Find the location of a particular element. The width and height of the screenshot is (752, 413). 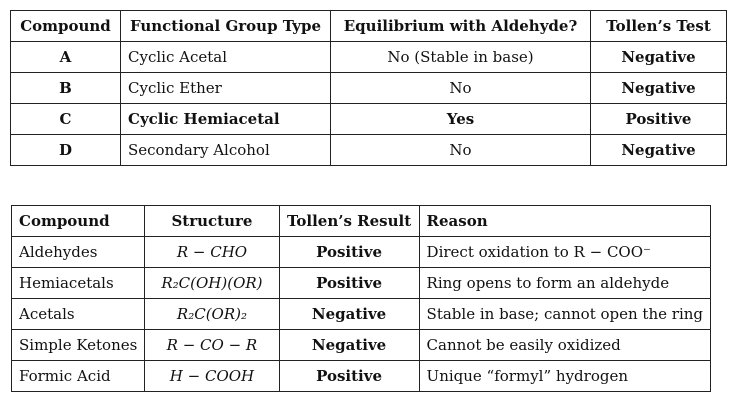

compound-cell: D is located at coordinates (65, 150).